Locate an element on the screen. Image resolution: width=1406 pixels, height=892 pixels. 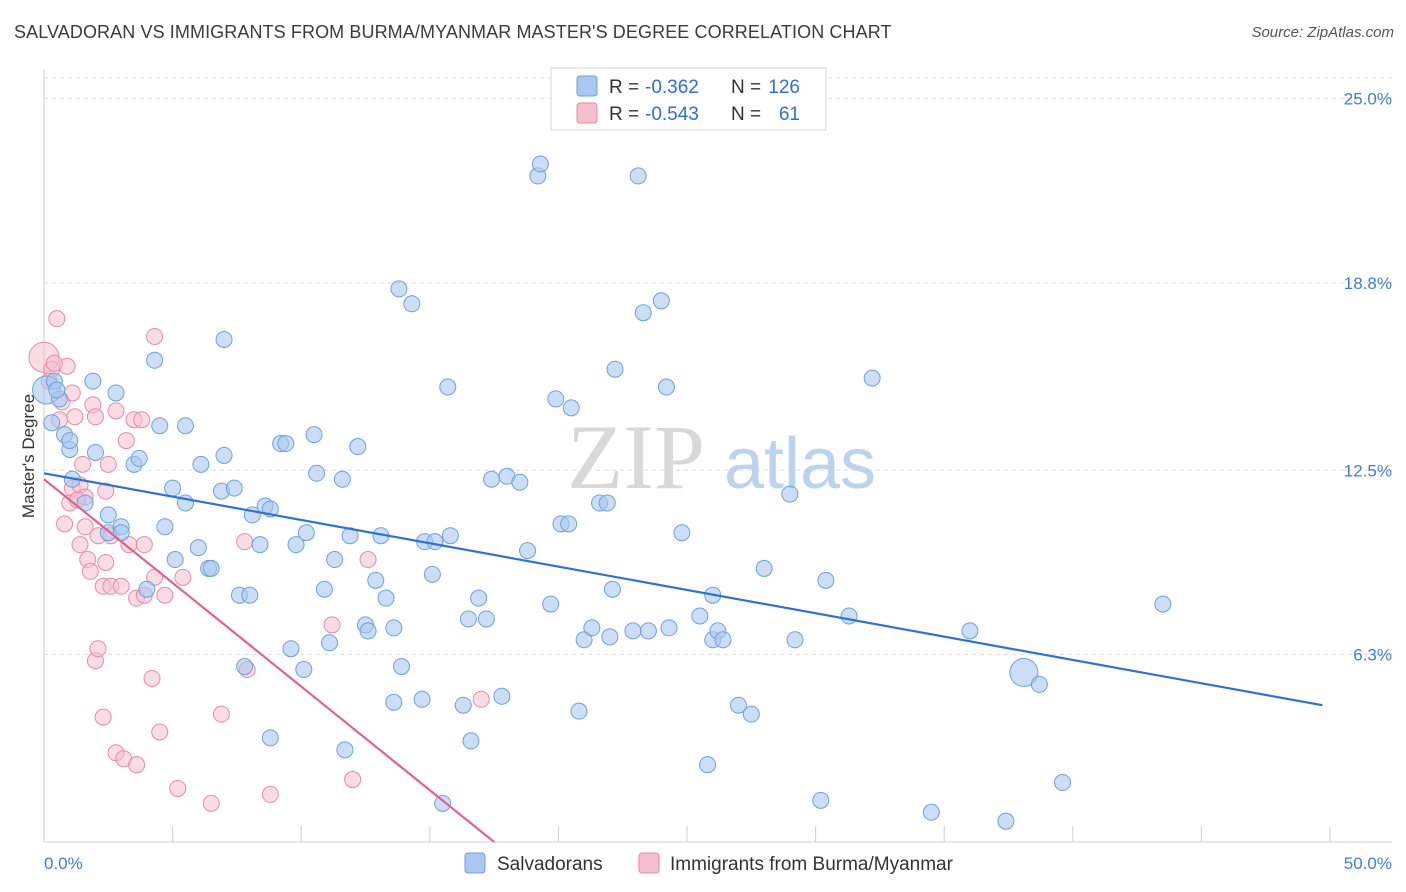
x-tick-label-min: 0.0% is located at coordinates (63, 863).